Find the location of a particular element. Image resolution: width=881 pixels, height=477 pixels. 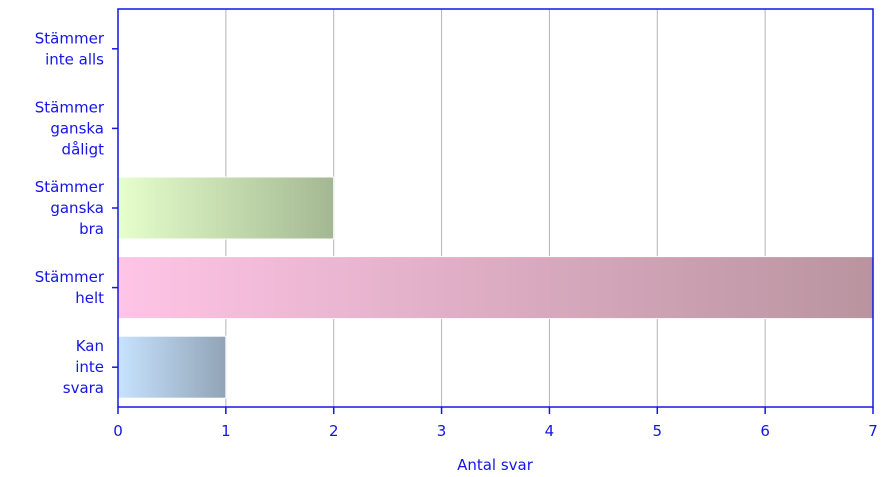

x-tick-label: 4 is located at coordinates (550, 431).